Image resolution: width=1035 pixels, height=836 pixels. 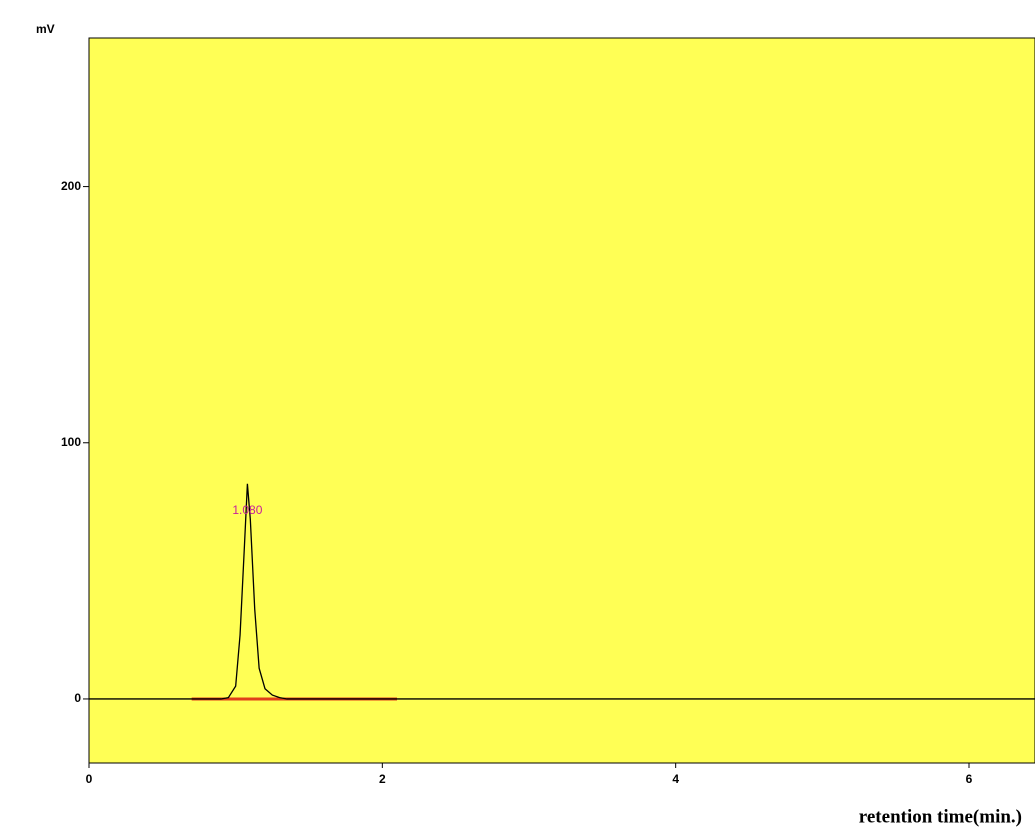 I want to click on x-tick-label: 0, so click(x=89, y=779).